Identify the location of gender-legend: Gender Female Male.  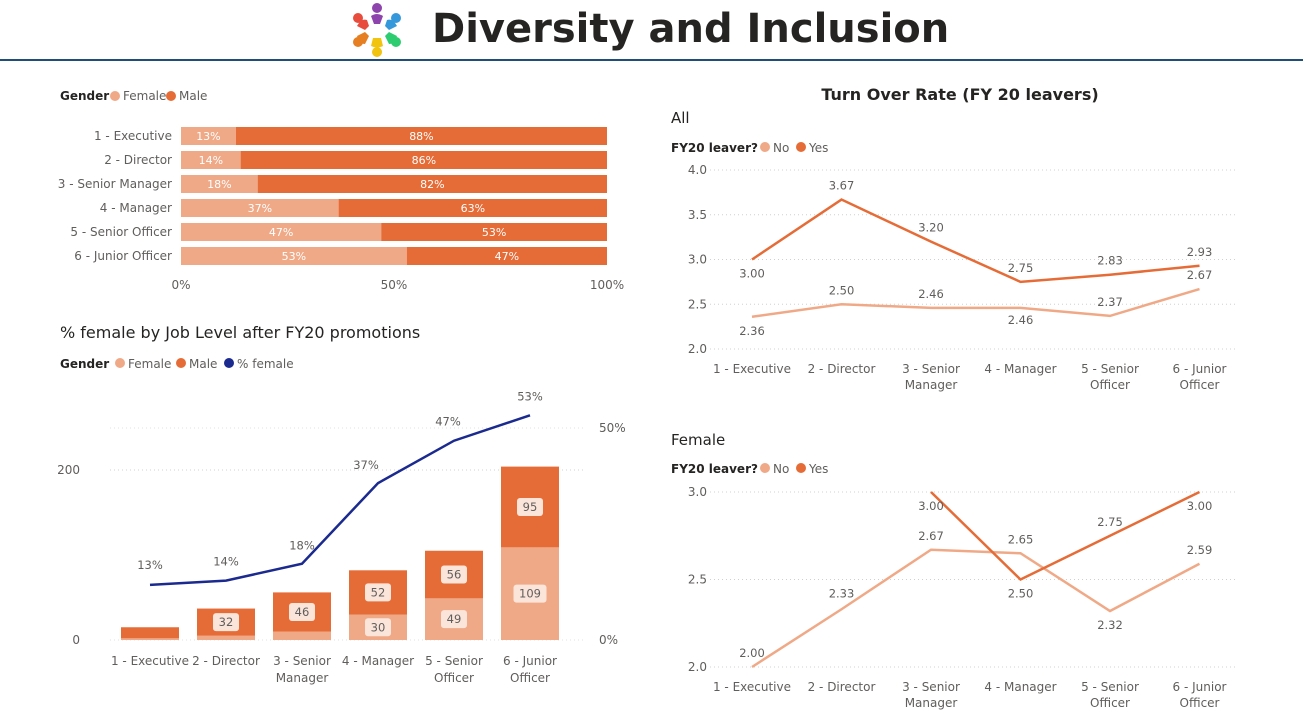
(133, 96).